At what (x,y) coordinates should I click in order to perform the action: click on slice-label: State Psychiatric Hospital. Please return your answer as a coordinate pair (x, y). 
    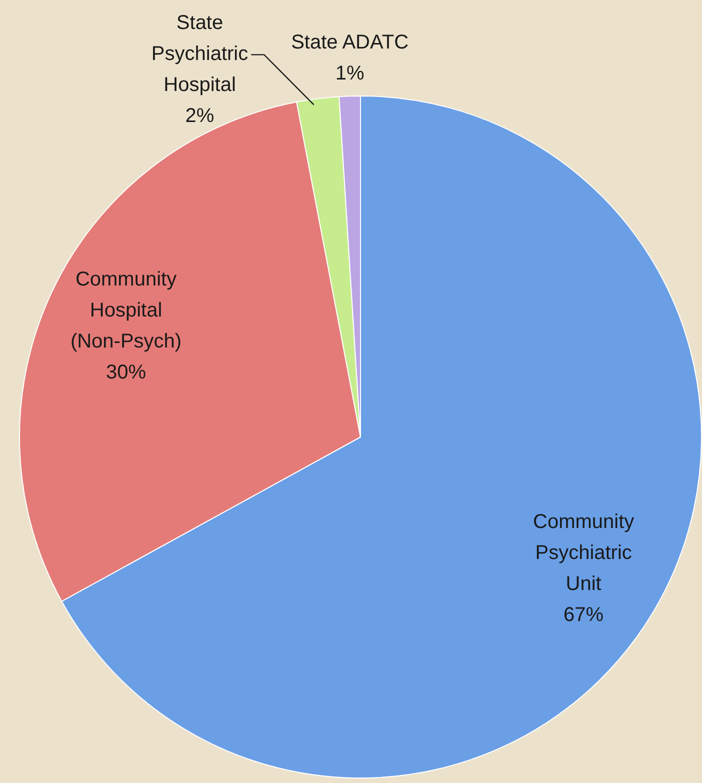
    Looking at the image, I should click on (199, 54).